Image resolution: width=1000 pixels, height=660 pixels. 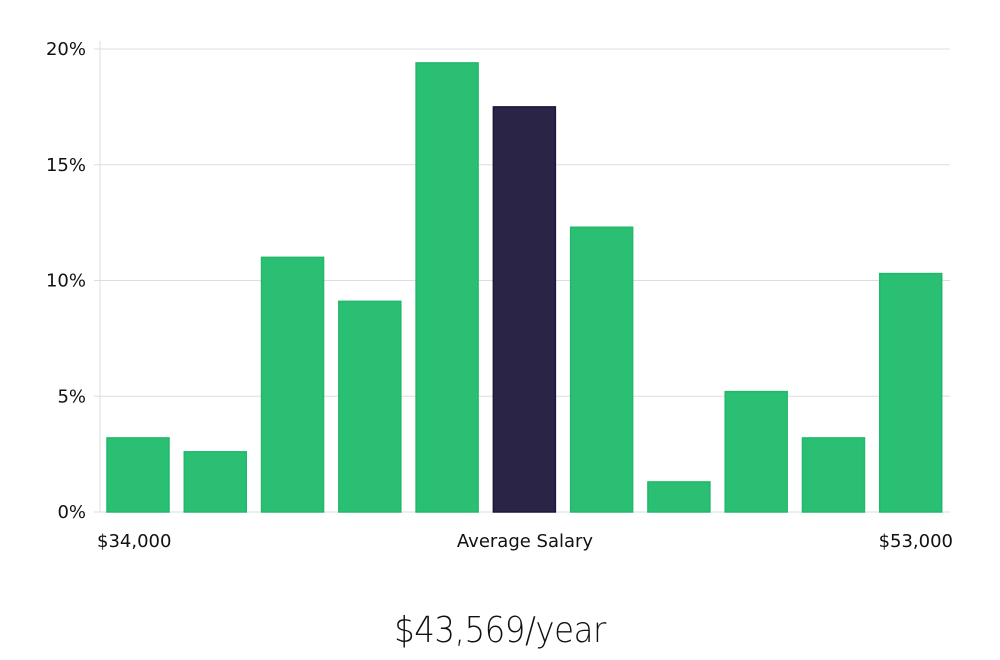 I want to click on y-tick-label: 0%, so click(x=71, y=512).